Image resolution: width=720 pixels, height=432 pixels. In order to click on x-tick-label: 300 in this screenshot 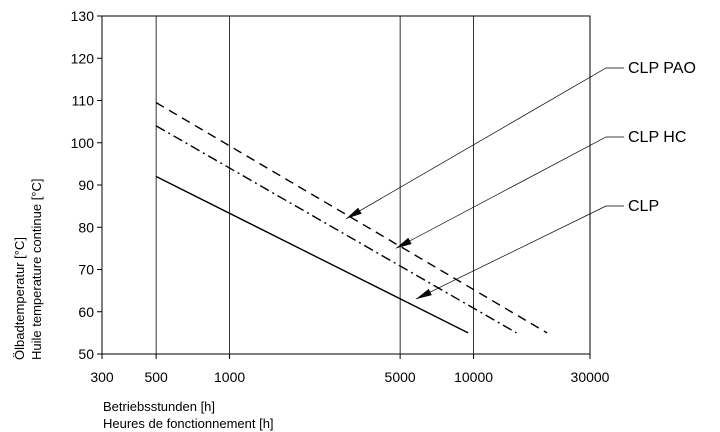, I will do `click(102, 377)`.